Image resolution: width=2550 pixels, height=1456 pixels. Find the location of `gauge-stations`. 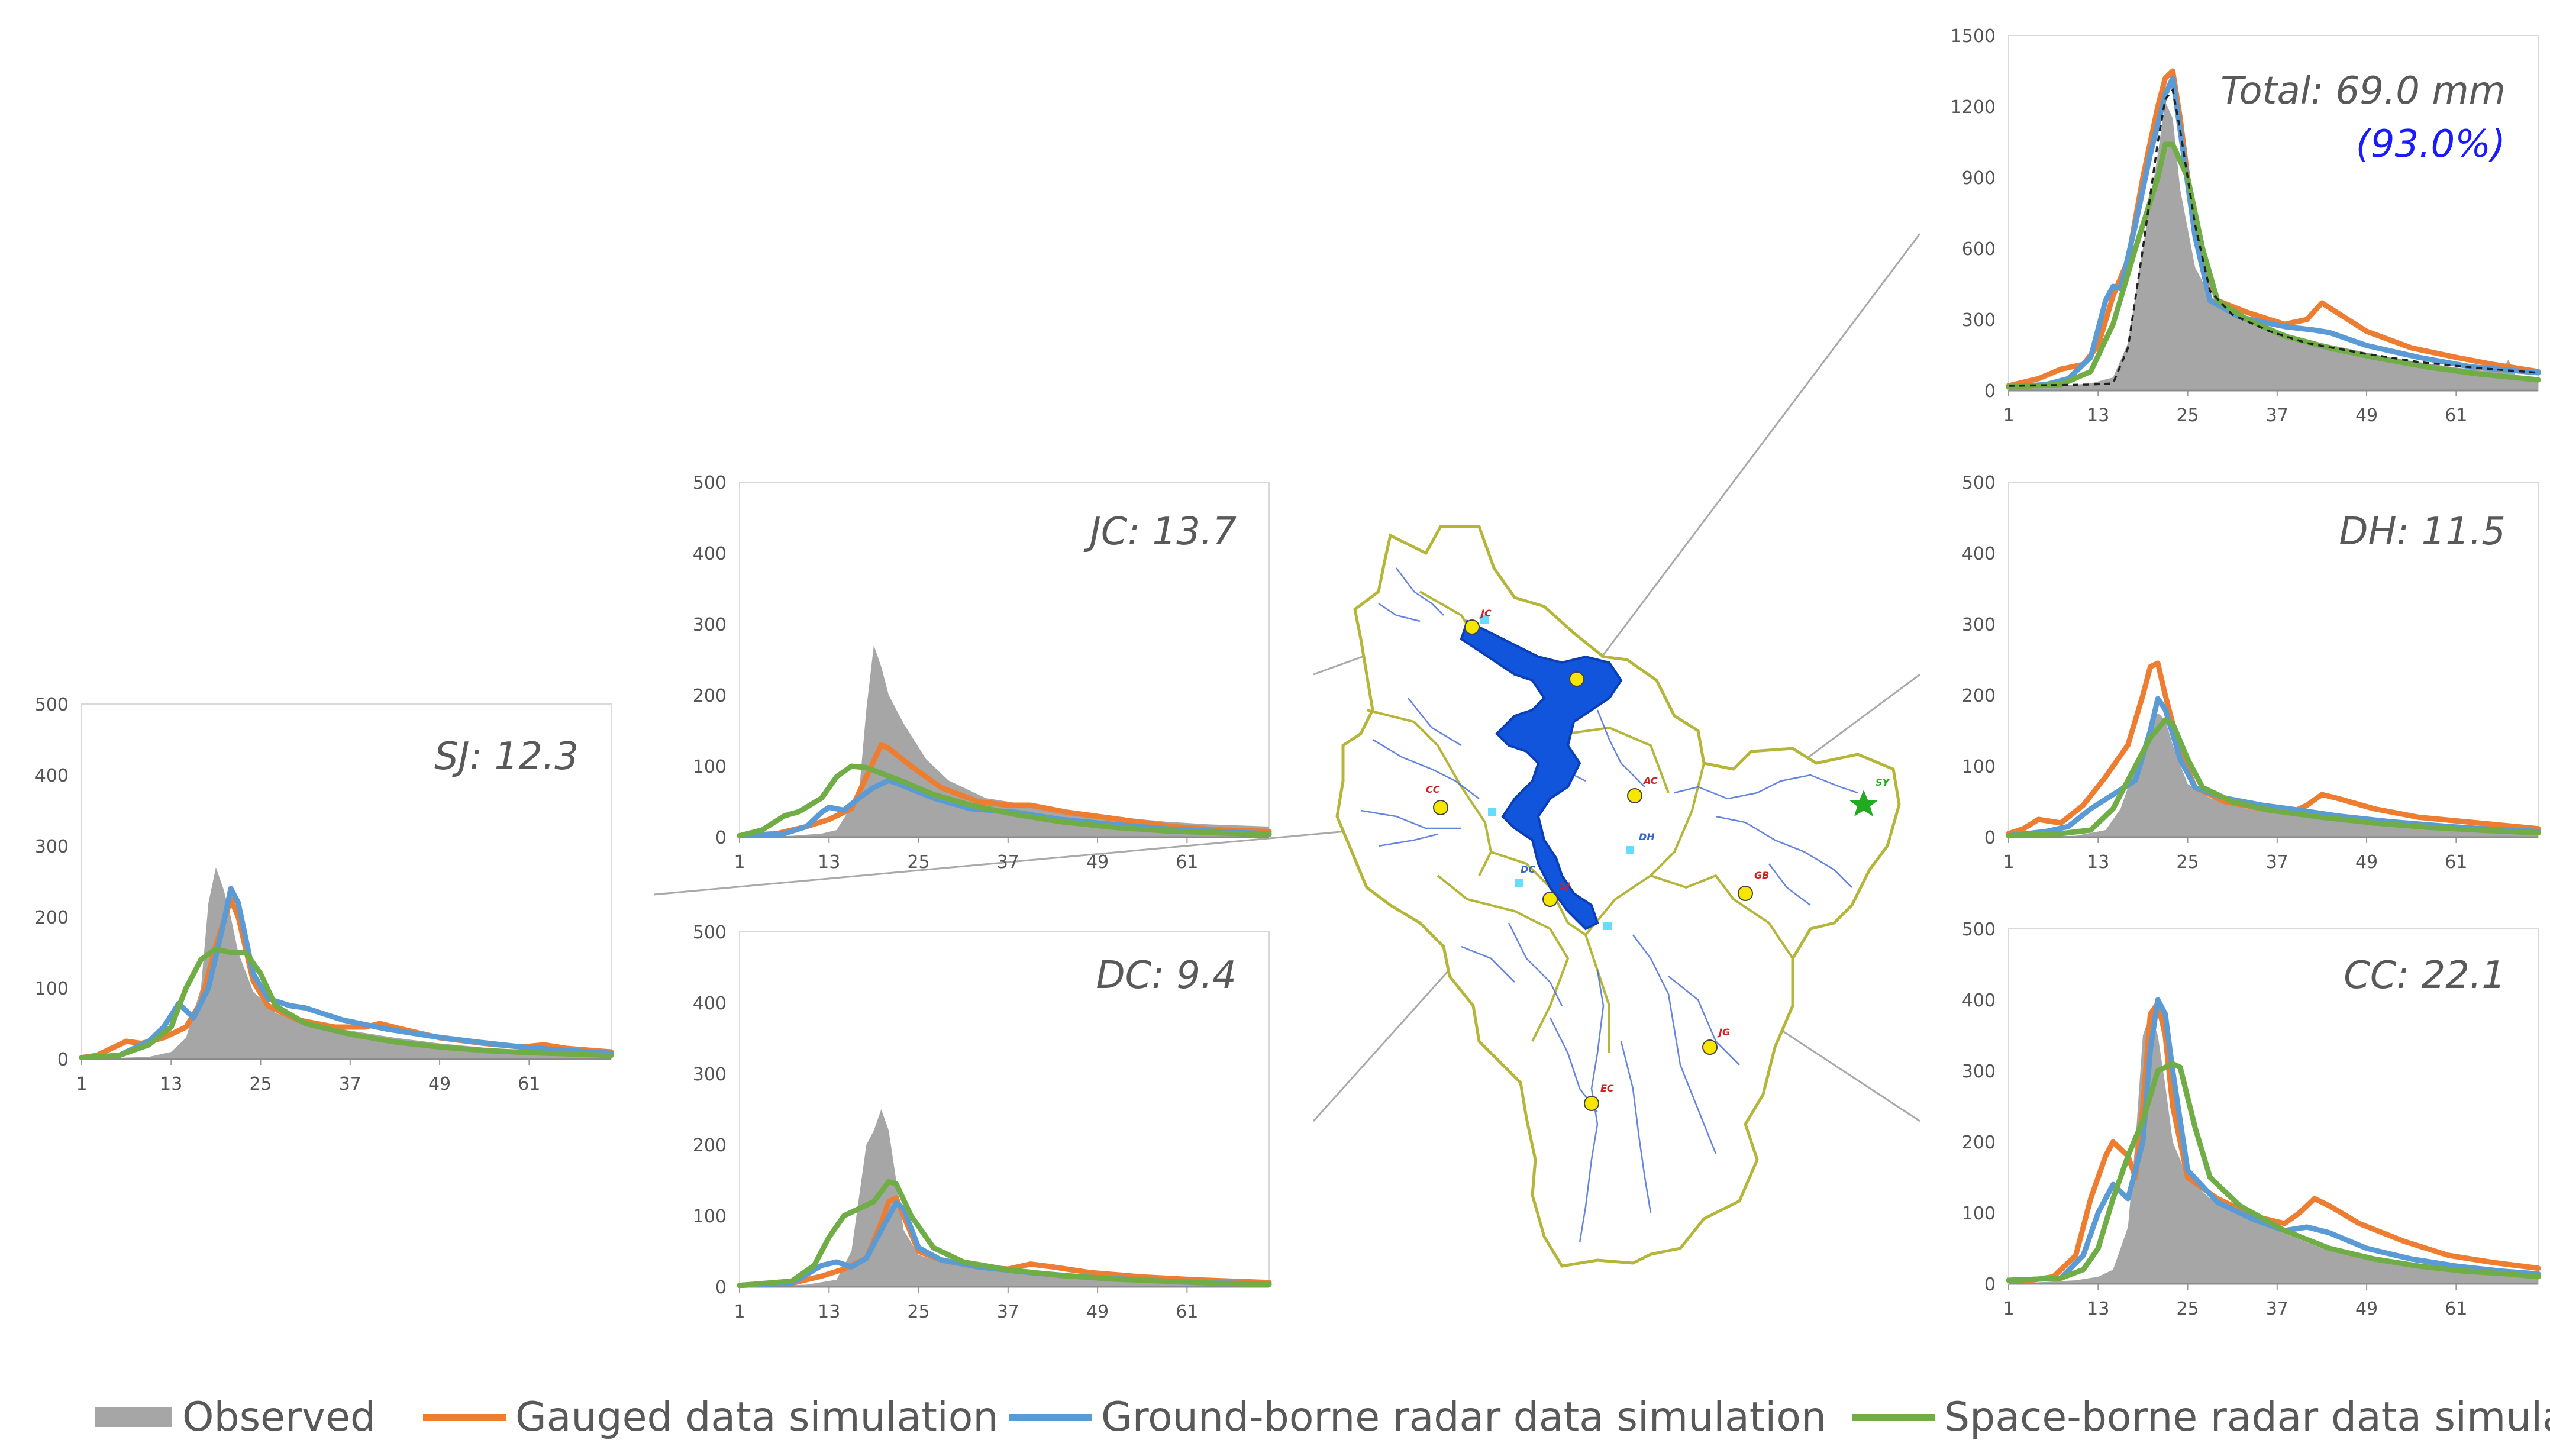

gauge-stations is located at coordinates (1593, 865).